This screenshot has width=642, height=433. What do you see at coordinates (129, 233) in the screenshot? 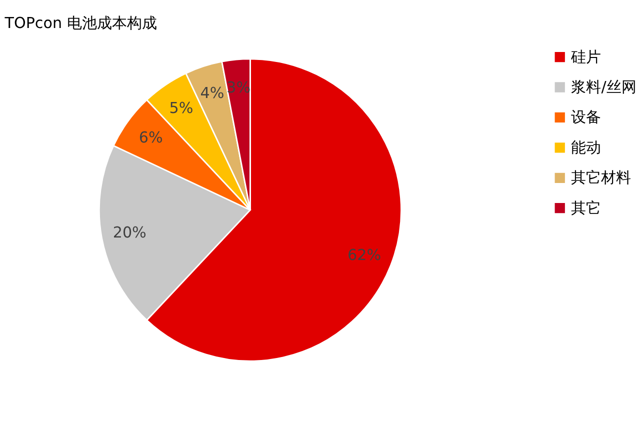
I see `data-label: 20%` at bounding box center [129, 233].